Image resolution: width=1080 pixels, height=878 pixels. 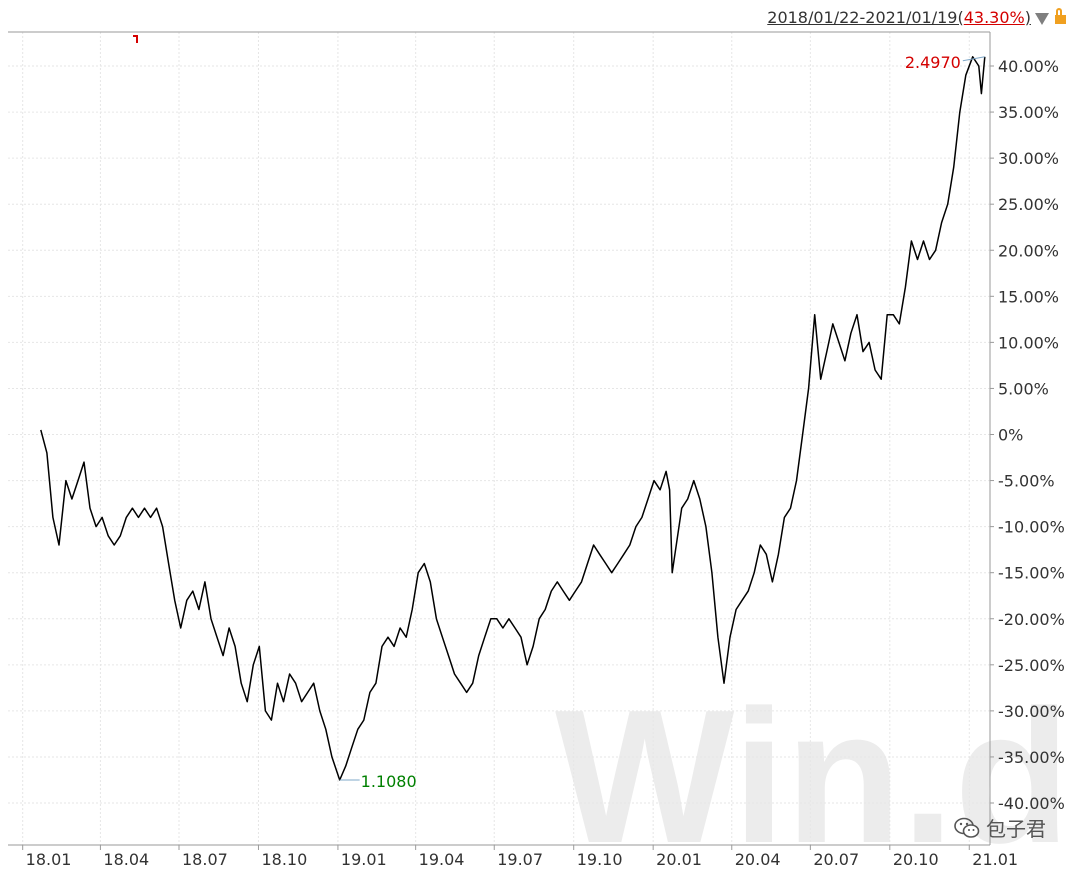 What do you see at coordinates (1031, 527) in the screenshot?
I see `y-tick-label: -10.00%` at bounding box center [1031, 527].